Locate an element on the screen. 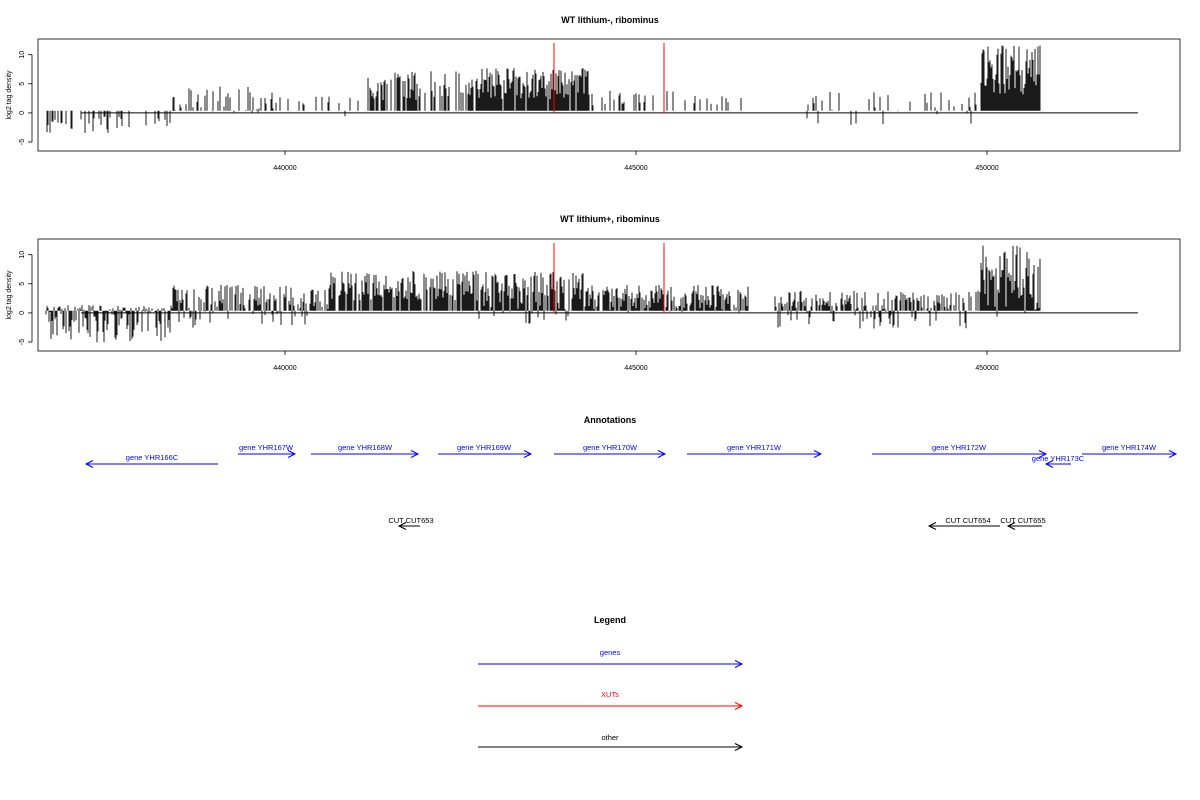 Image resolution: width=1200 pixels, height=800 pixels. gene-yhr170w: gene YHR170W is located at coordinates (610, 450).